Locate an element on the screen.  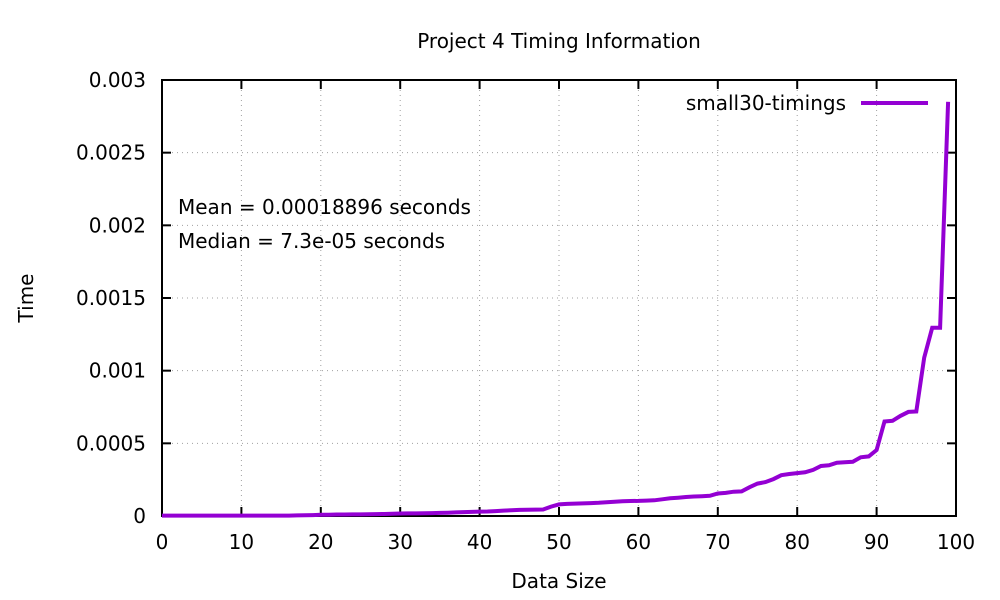
y-tick-label: 0.001 is located at coordinates (117, 371).